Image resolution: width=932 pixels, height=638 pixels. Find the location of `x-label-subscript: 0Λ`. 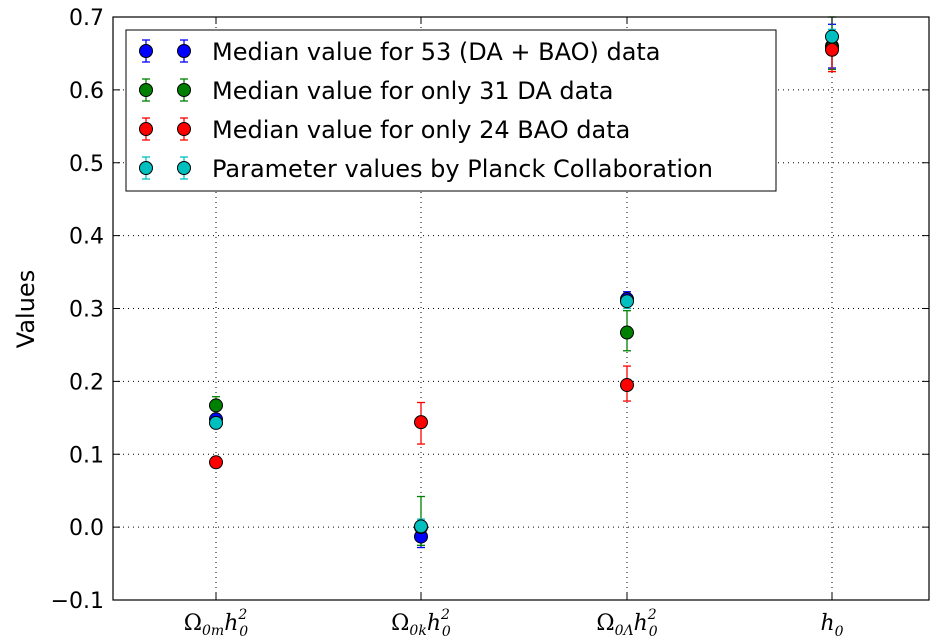

x-label-subscript: 0Λ is located at coordinates (624, 630).